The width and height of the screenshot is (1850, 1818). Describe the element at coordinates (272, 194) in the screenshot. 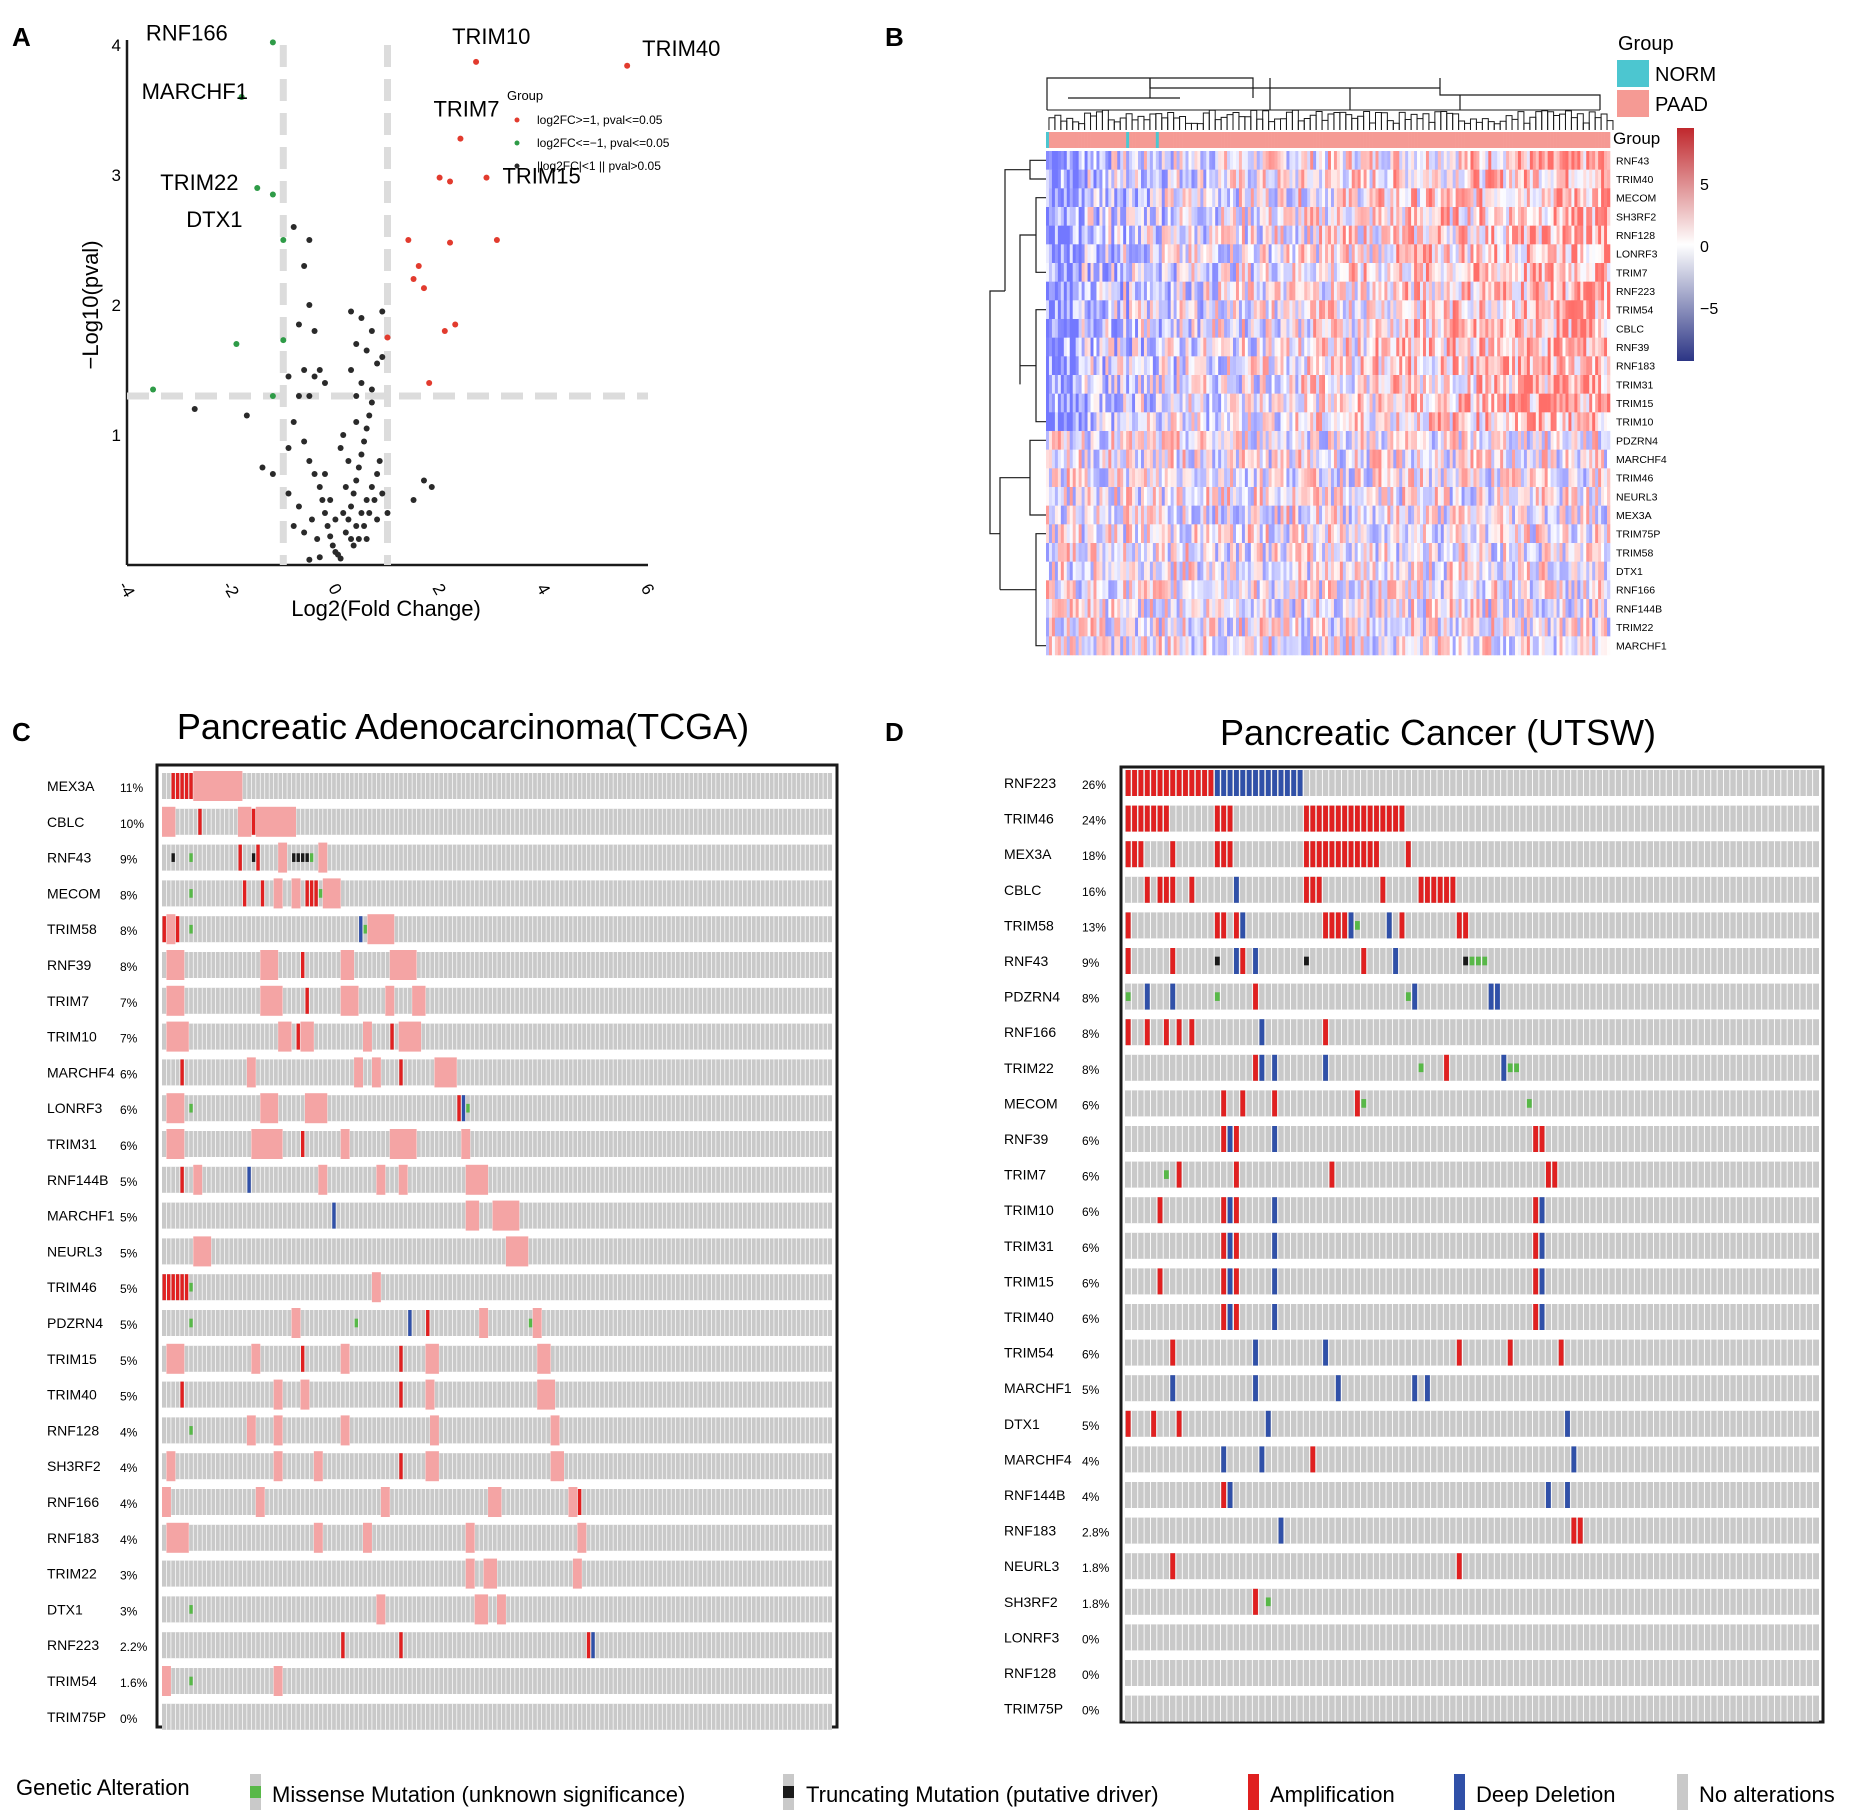

I see `volcano-point-down` at that location.